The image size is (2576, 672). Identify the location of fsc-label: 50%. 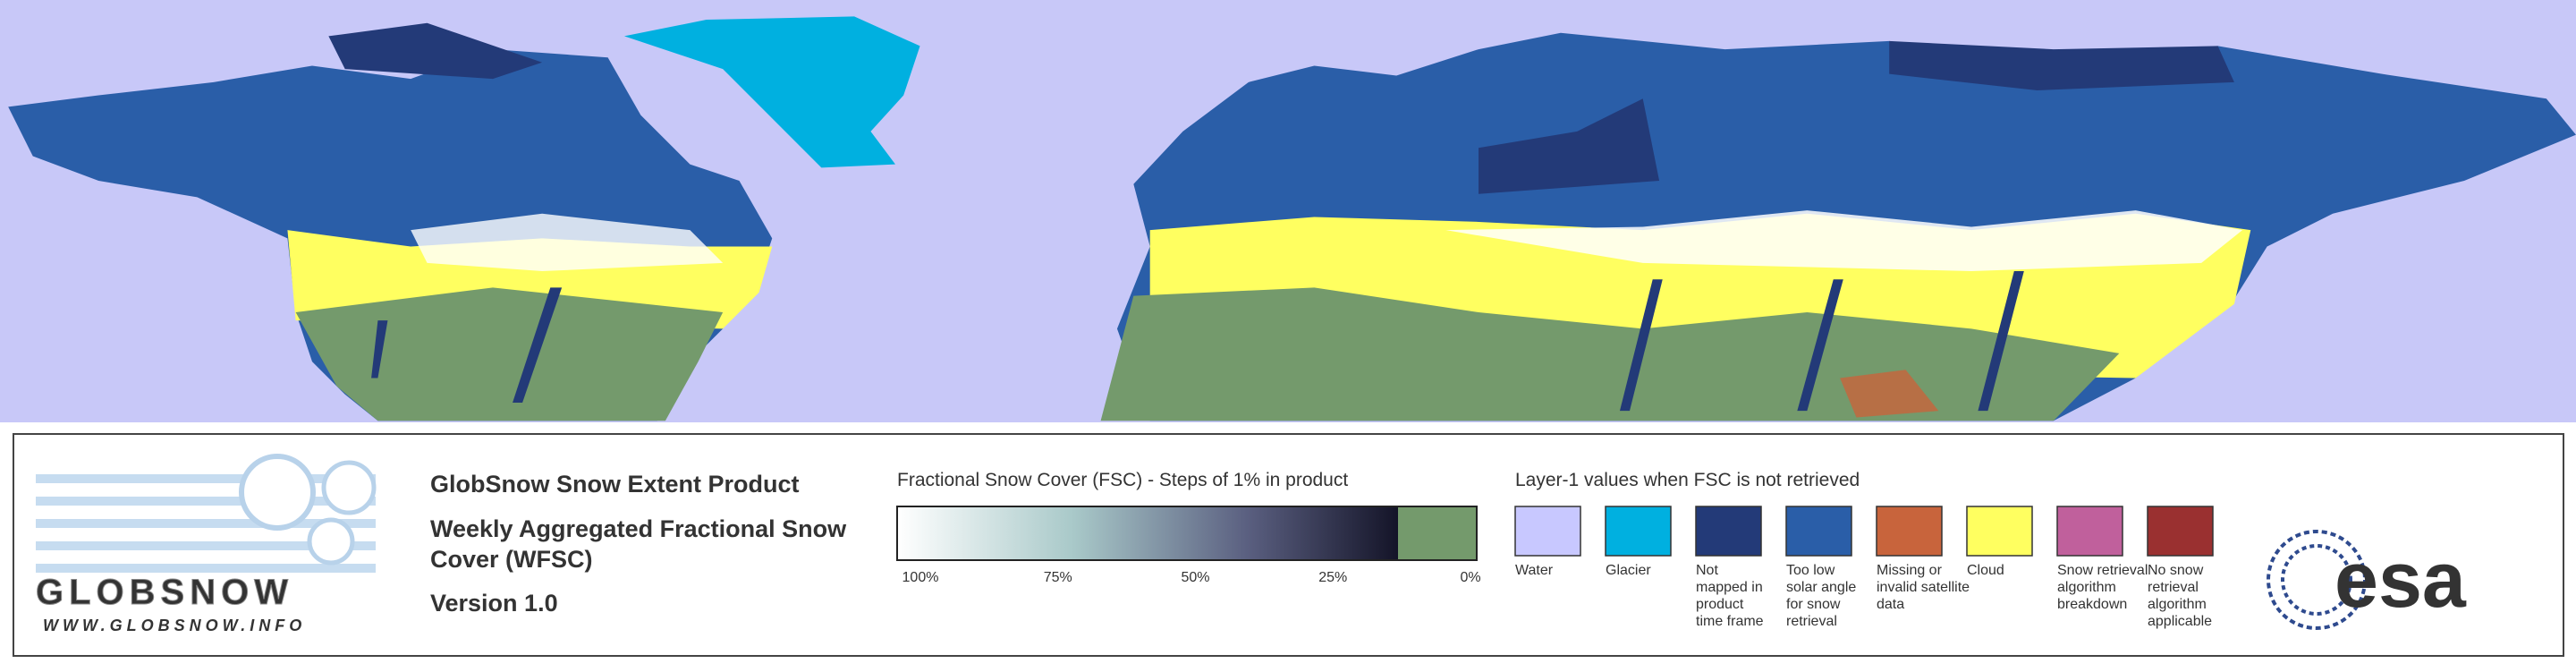
(1195, 577).